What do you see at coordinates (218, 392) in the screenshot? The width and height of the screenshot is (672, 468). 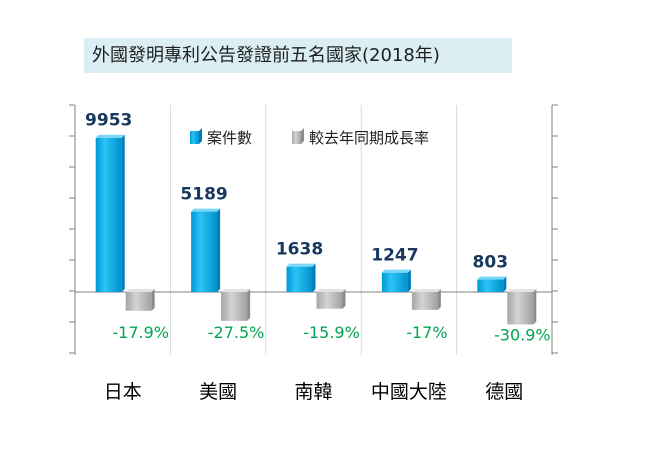 I see `category-label: 美國` at bounding box center [218, 392].